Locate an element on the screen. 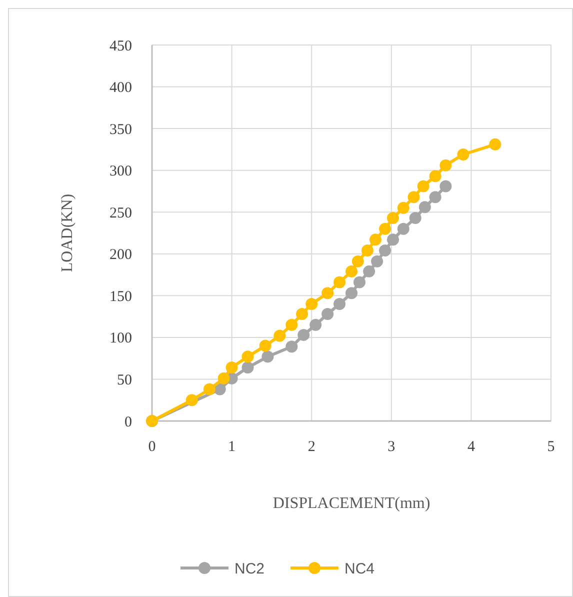 This screenshot has height=597, width=573. y-axis-title: LOAD(KN) is located at coordinates (67, 233).